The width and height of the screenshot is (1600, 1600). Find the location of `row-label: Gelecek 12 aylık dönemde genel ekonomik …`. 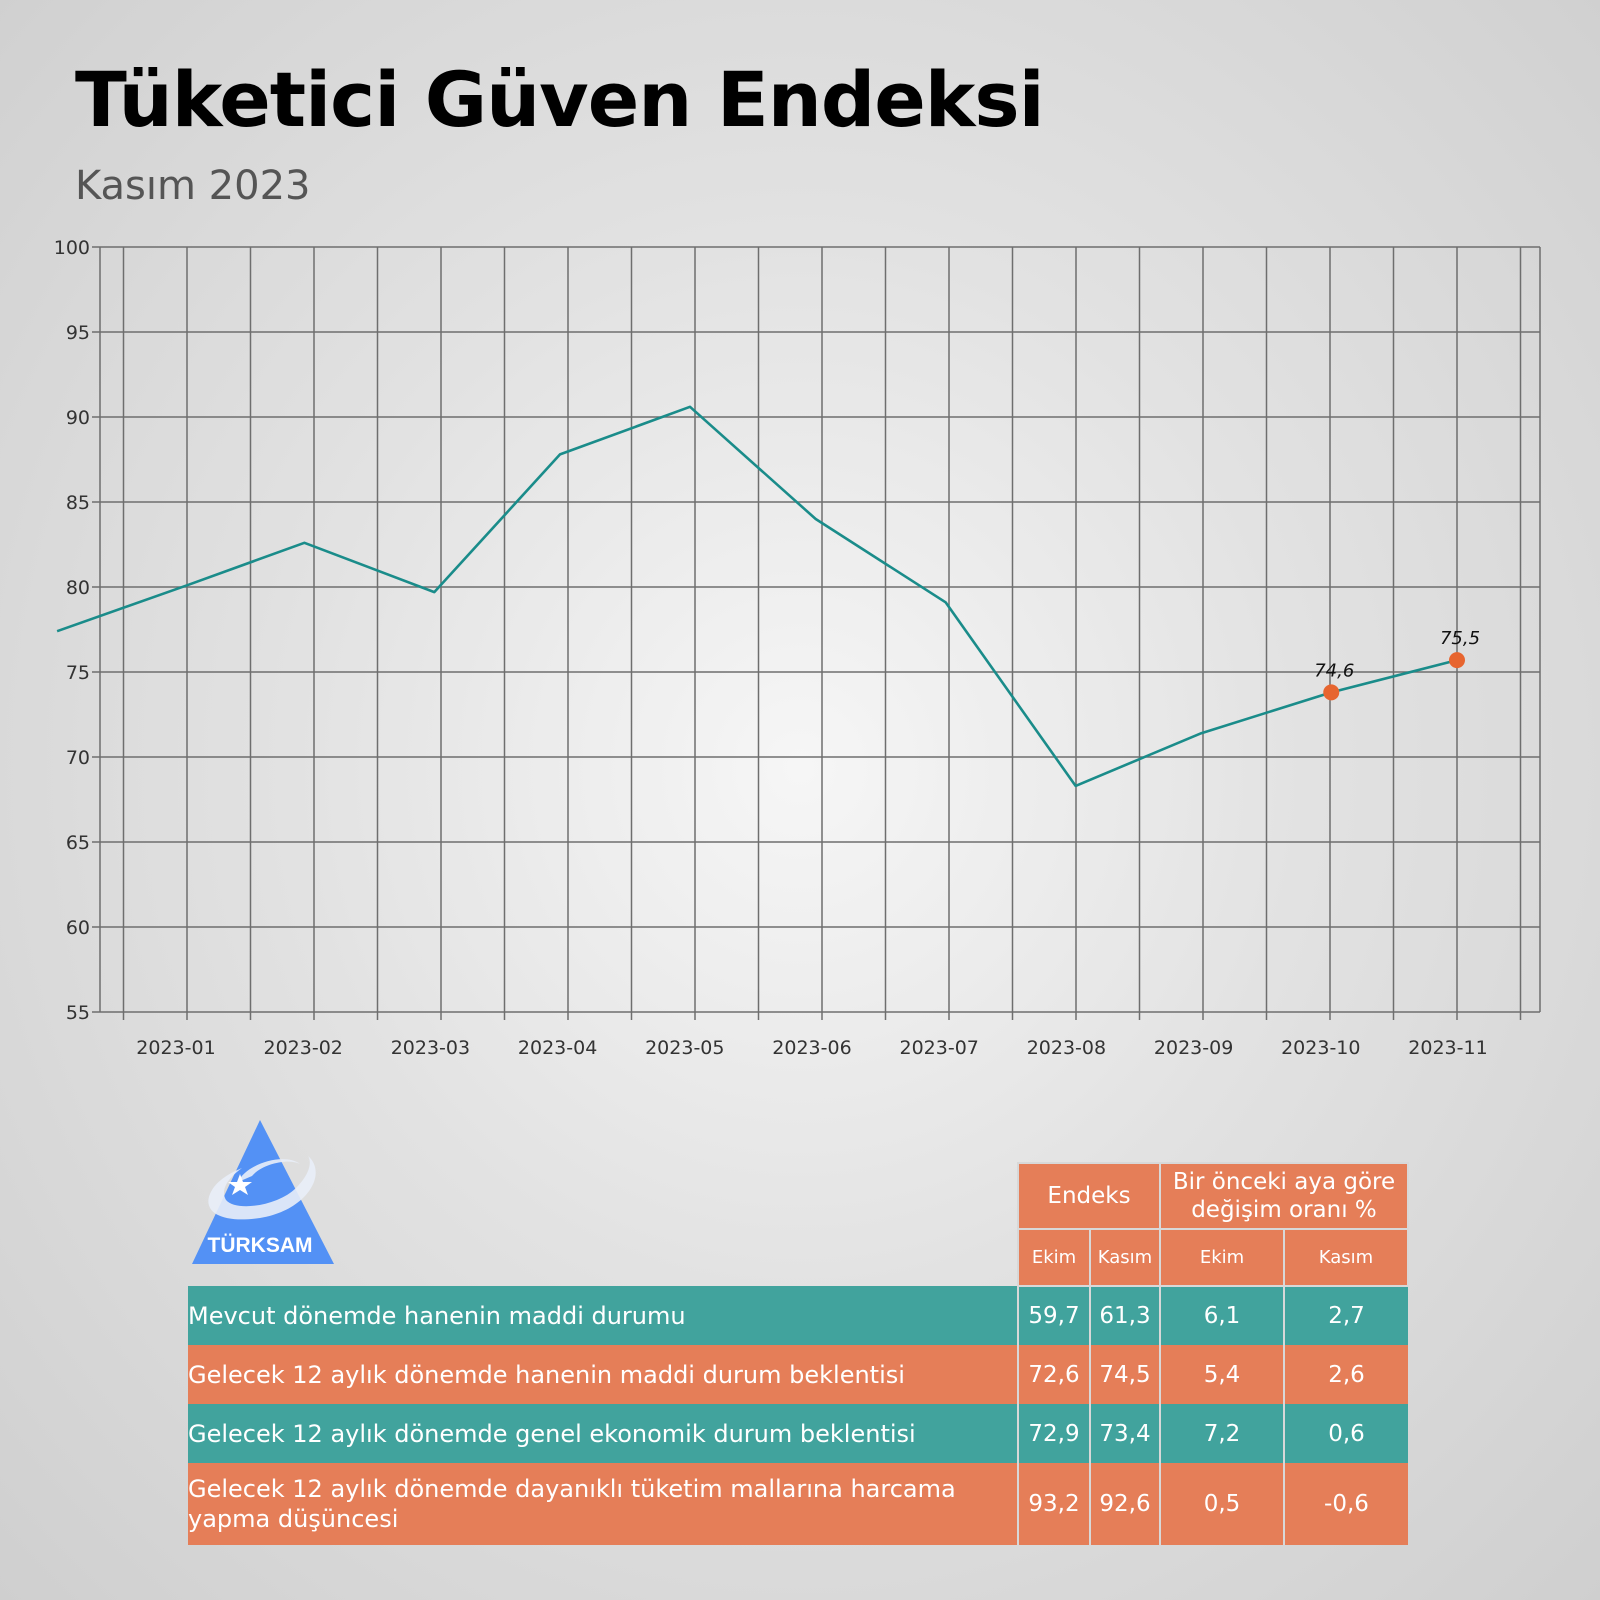

row-label: Gelecek 12 aylık dönemde genel ekonomik … is located at coordinates (603, 1433).